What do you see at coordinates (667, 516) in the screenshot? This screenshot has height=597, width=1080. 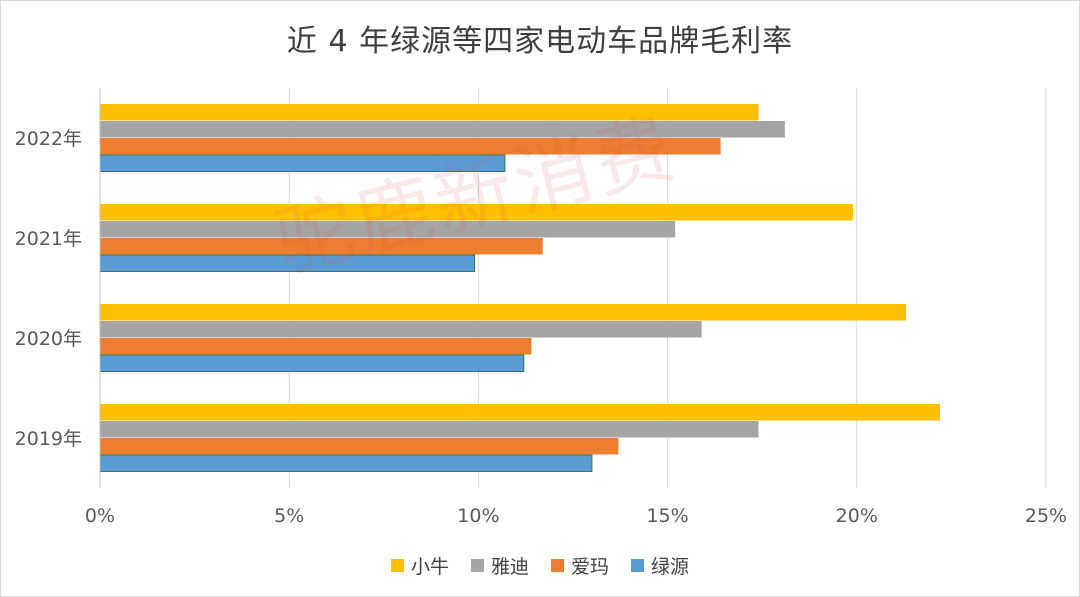 I see `x-tick-label: 15%` at bounding box center [667, 516].